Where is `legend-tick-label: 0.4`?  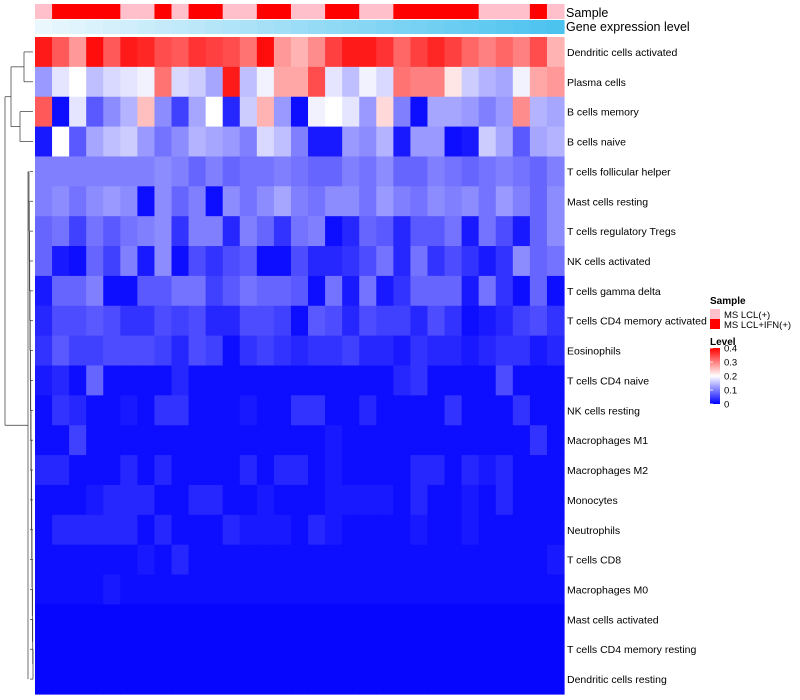 legend-tick-label: 0.4 is located at coordinates (730, 349).